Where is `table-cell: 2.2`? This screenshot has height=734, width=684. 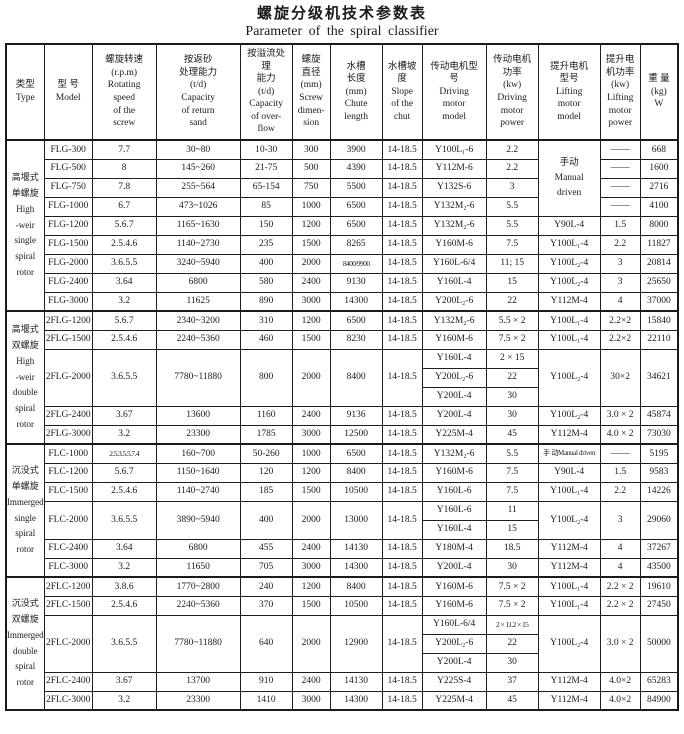
table-cell: 2.2 is located at coordinates (620, 491).